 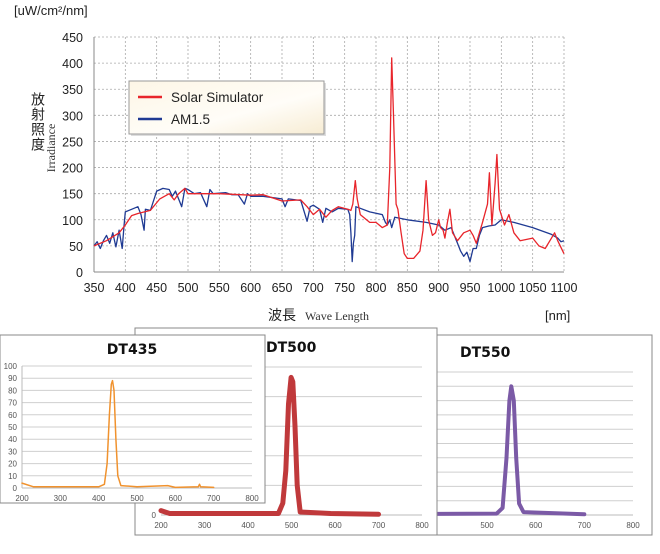 What do you see at coordinates (12, 439) in the screenshot?
I see `inset-y-tick-label: 40` at bounding box center [12, 439].